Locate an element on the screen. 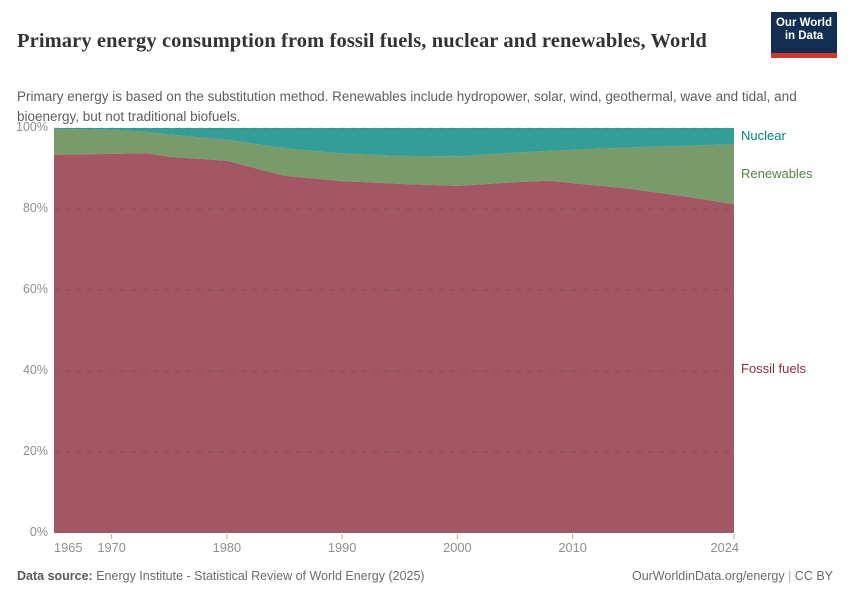 The height and width of the screenshot is (600, 850). data-source-label: Data source: is located at coordinates (55, 576).